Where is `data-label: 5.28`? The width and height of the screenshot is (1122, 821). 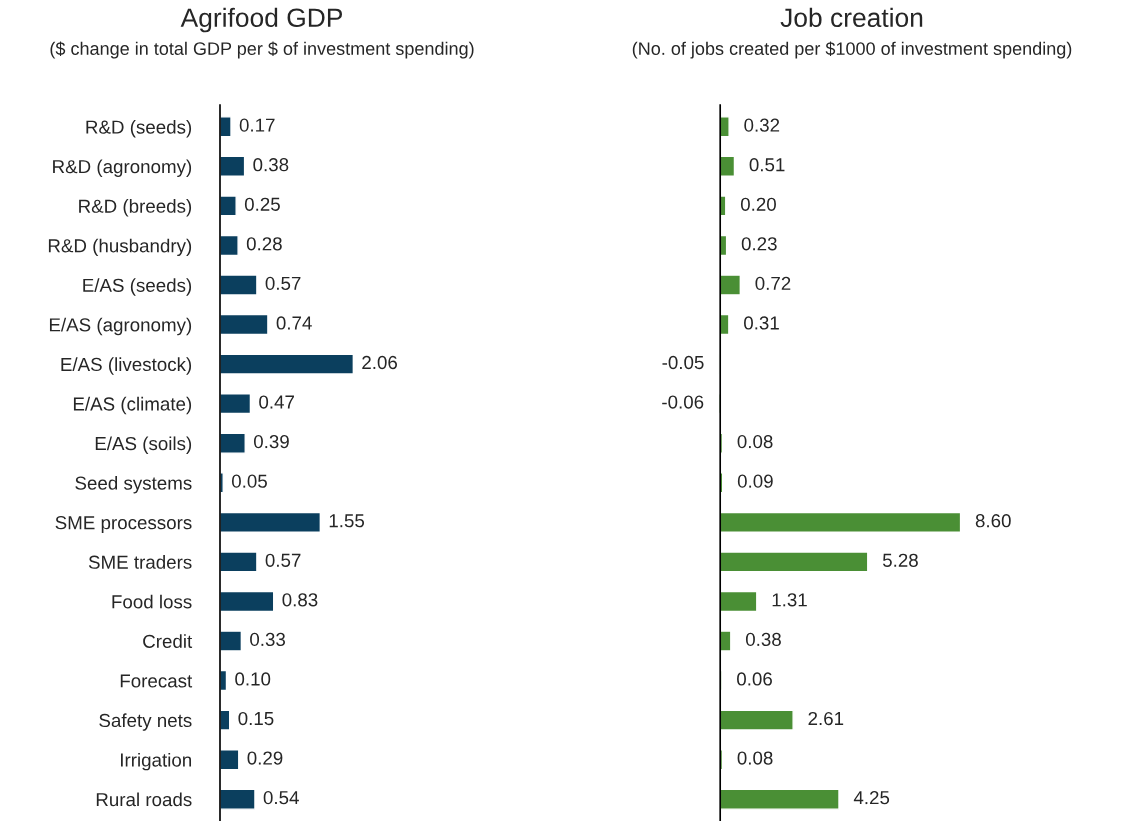
data-label: 5.28 is located at coordinates (900, 560).